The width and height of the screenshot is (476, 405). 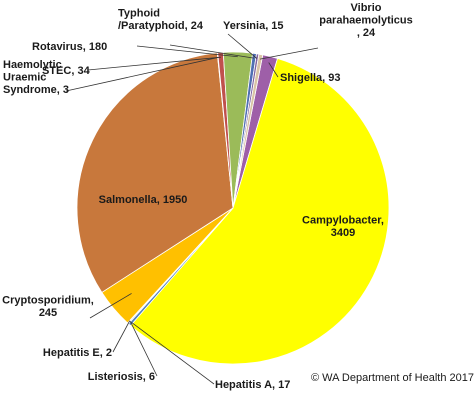 I want to click on label-yersinia: Yersinia, 15, so click(x=253, y=26).